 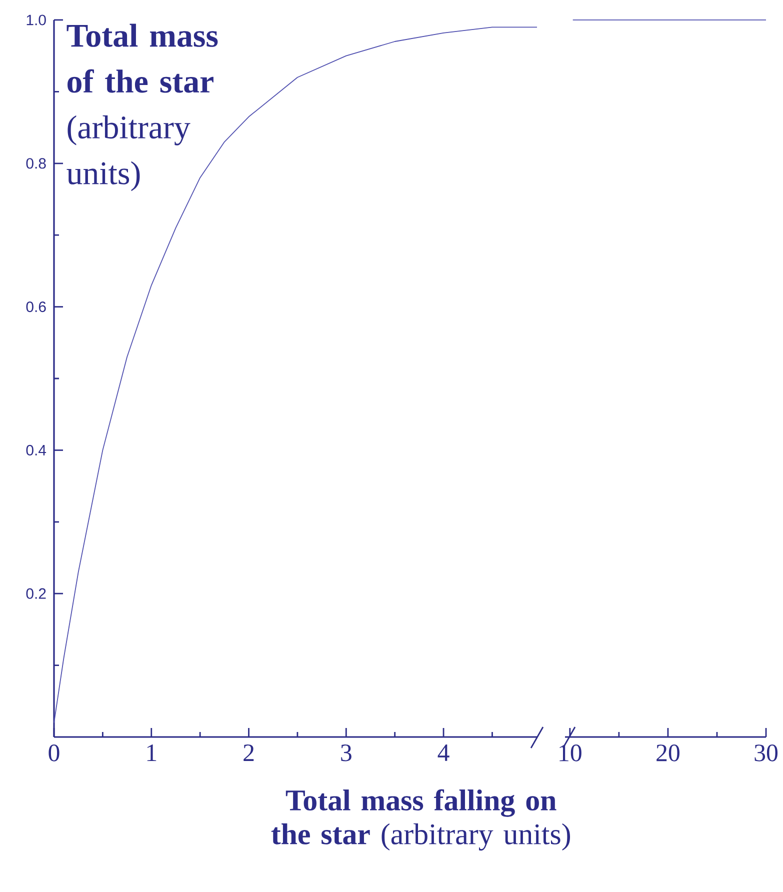 I want to click on x-tick-label: 0, so click(x=54, y=753).